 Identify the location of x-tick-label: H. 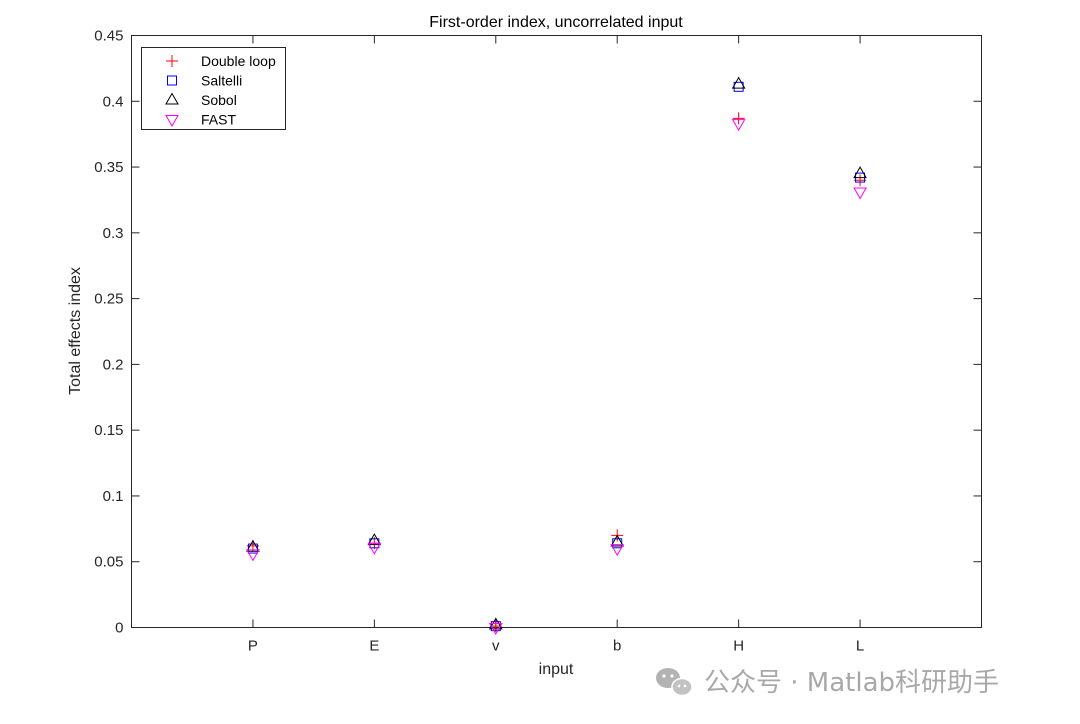
(738, 646).